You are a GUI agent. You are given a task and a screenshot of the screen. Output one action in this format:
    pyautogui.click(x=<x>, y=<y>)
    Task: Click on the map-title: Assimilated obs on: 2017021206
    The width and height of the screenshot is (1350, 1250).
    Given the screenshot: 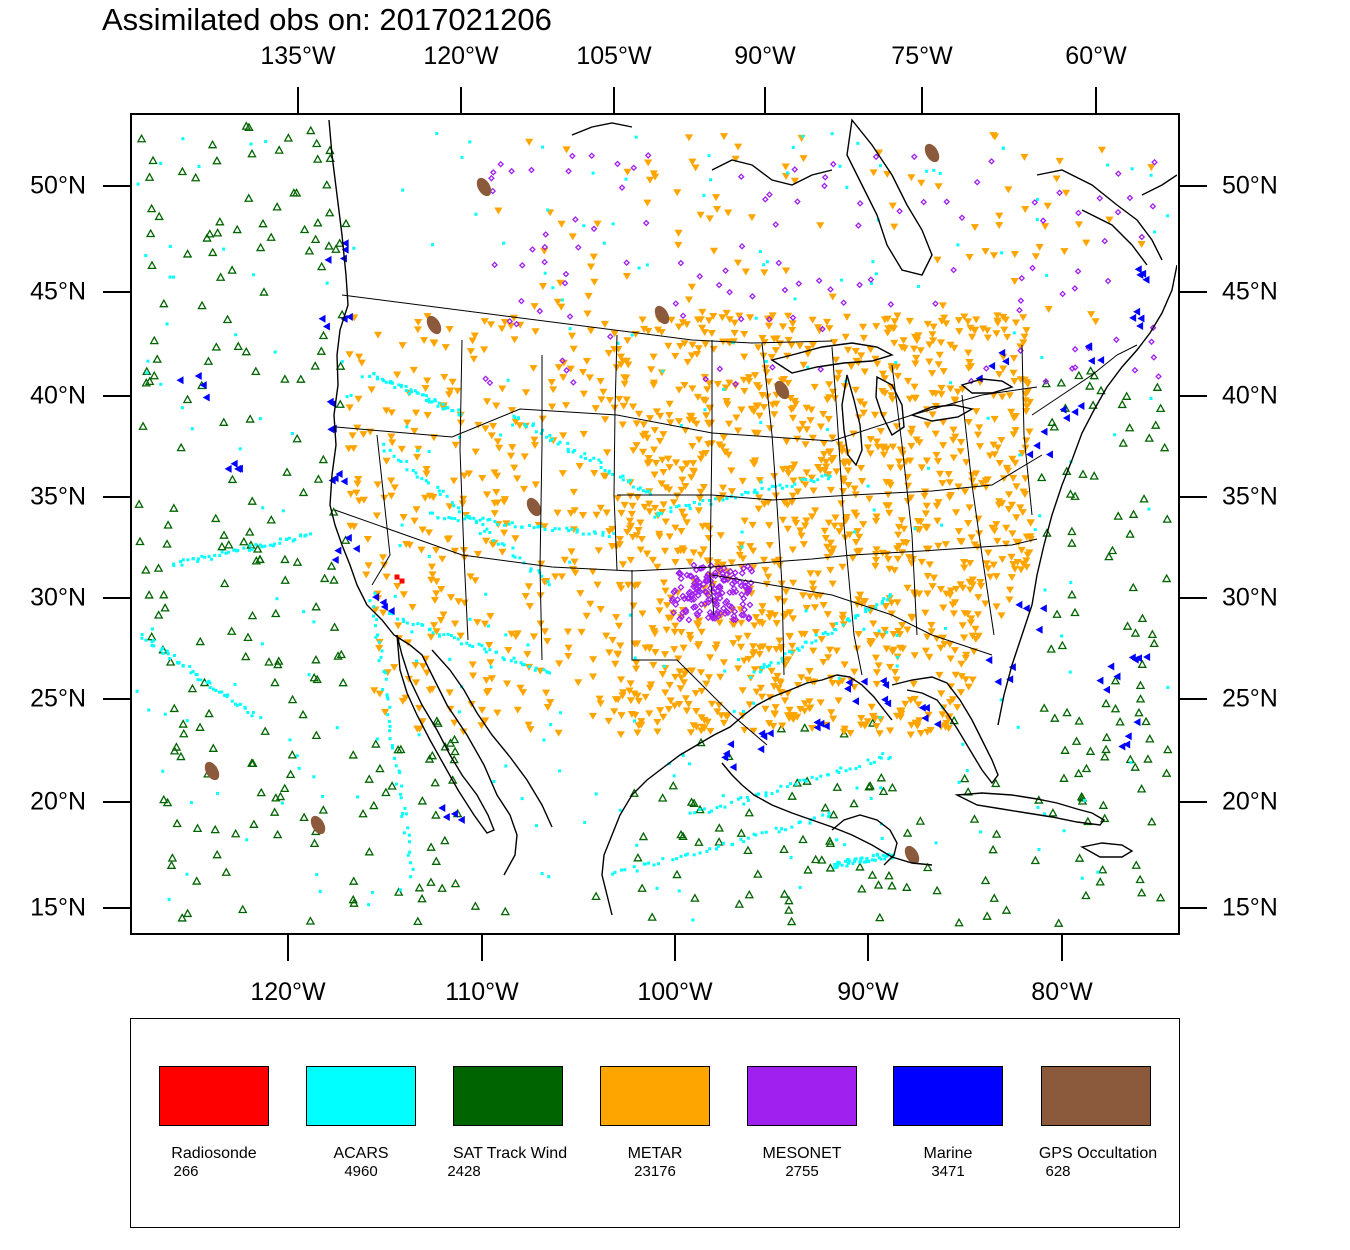 What is the action you would take?
    pyautogui.click(x=327, y=19)
    